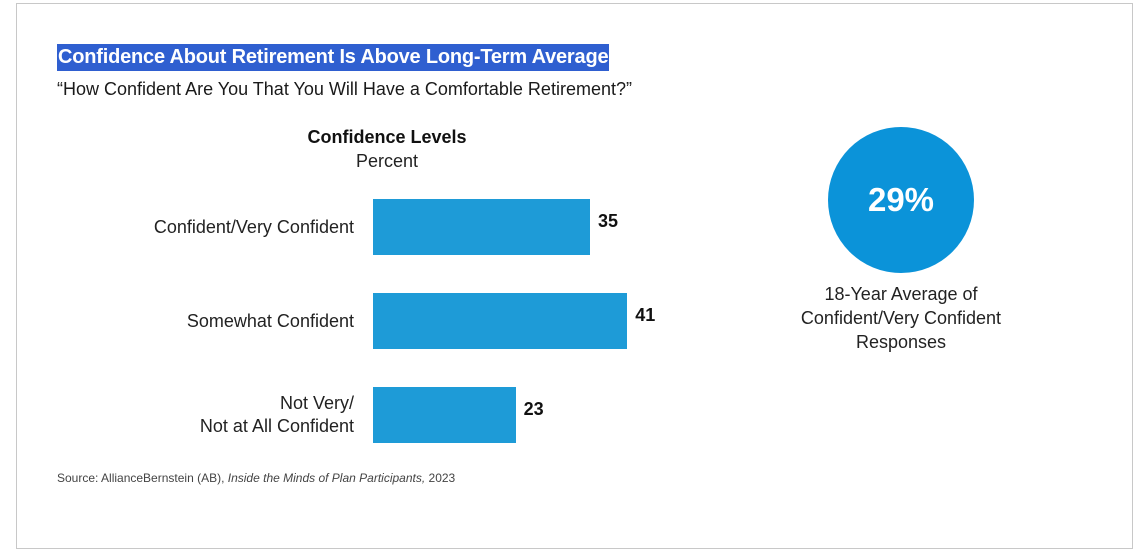  I want to click on value-label-0: 35, so click(608, 221).